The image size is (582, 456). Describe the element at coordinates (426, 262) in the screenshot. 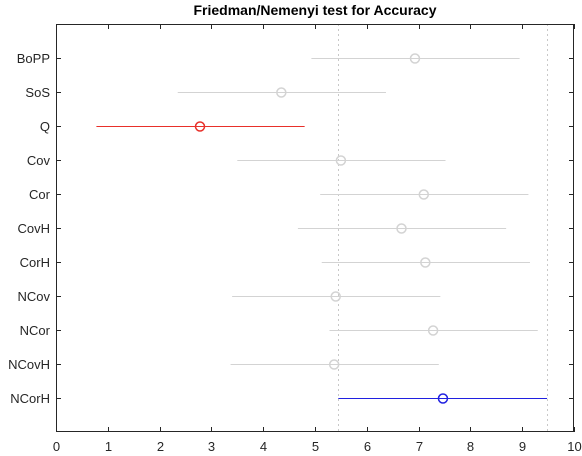

I see `series-row-corh` at that location.